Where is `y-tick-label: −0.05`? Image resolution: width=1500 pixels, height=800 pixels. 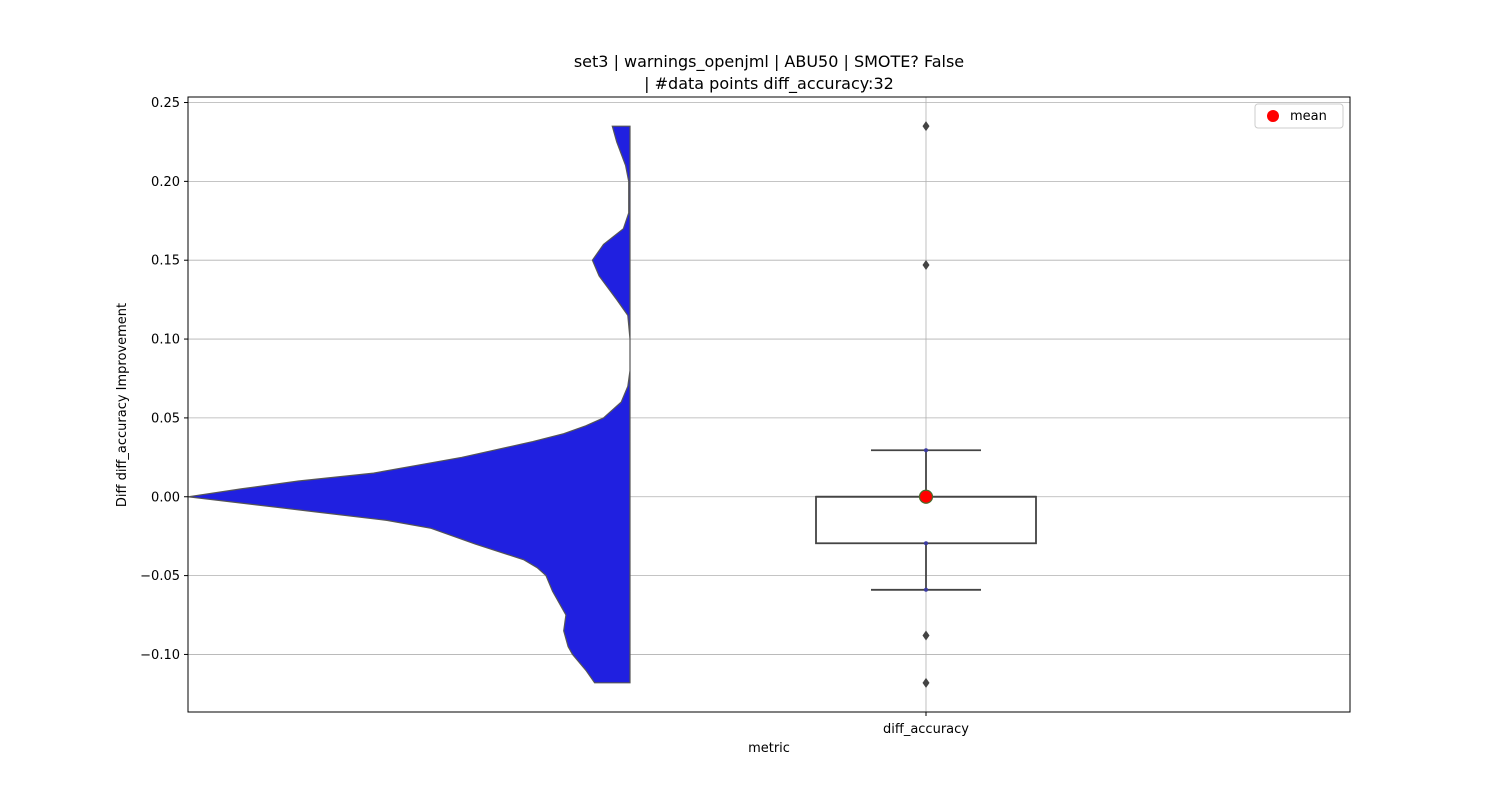 y-tick-label: −0.05 is located at coordinates (160, 576).